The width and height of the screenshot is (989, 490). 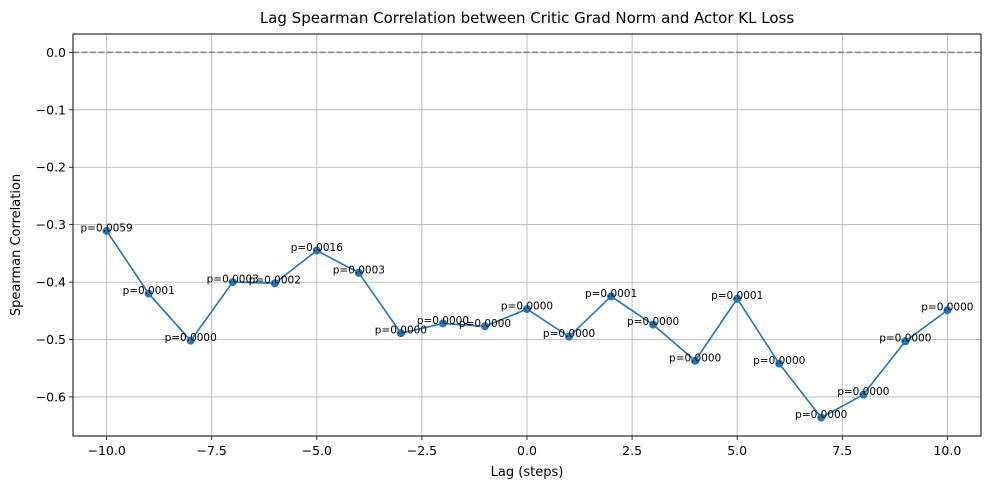 What do you see at coordinates (527, 472) in the screenshot?
I see `x-axis-title: Lag (steps)` at bounding box center [527, 472].